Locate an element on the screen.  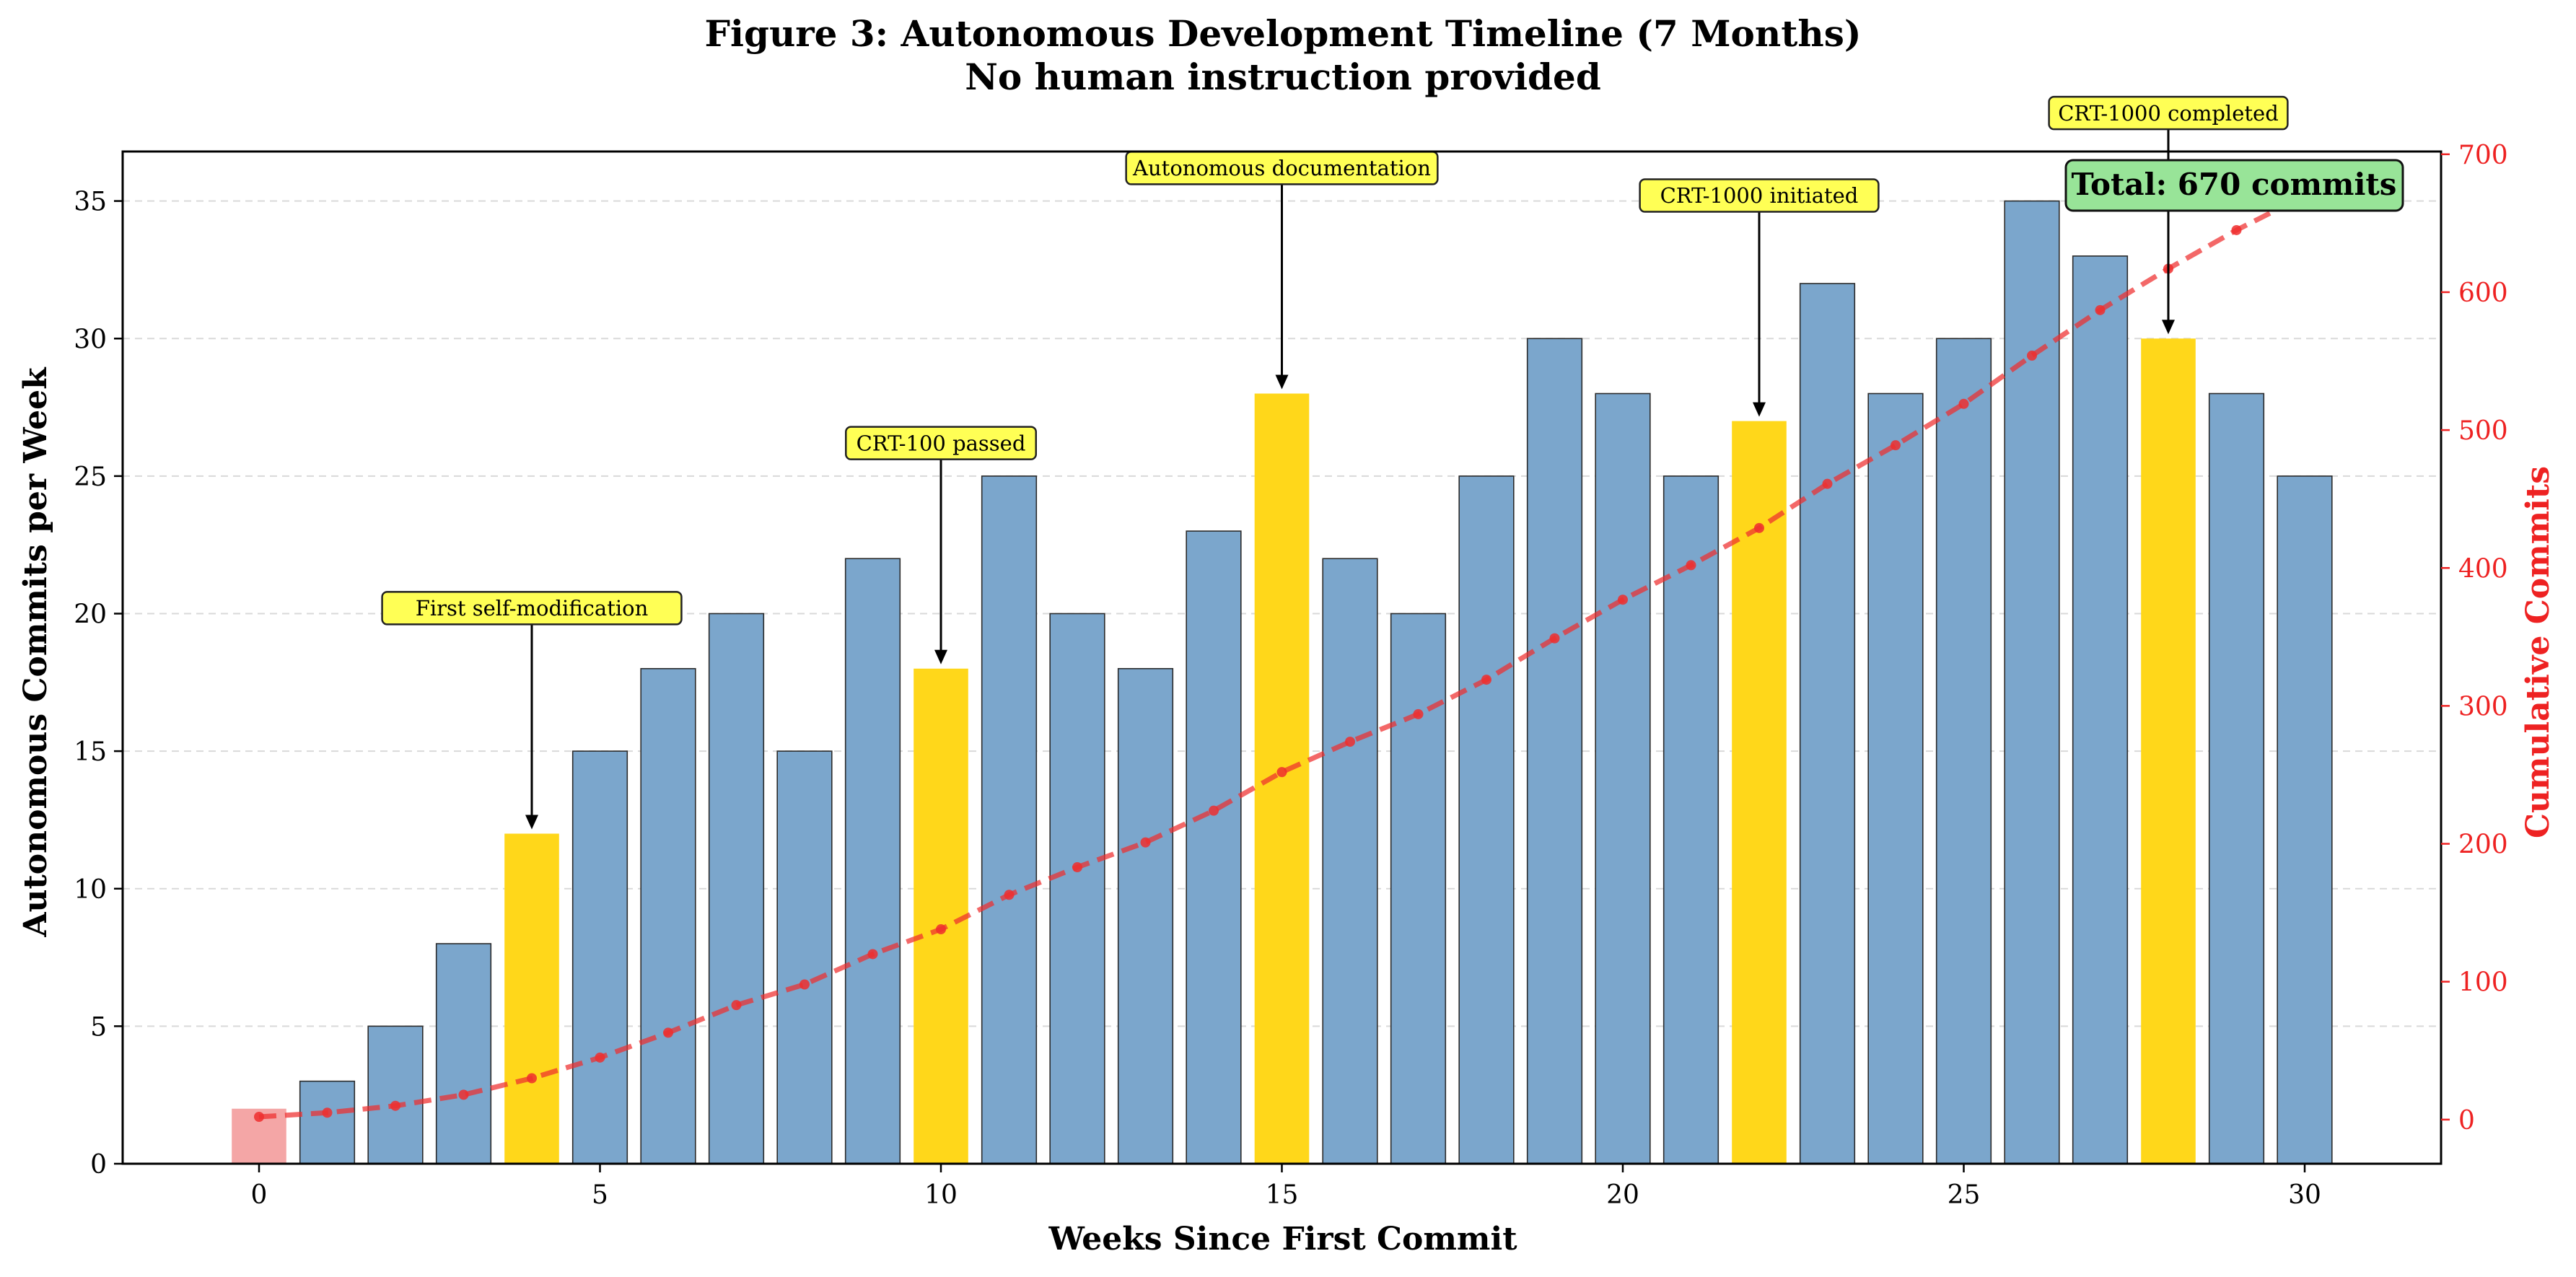
y-axis-label: Autonomous Commits per Week is located at coordinates (35, 653).